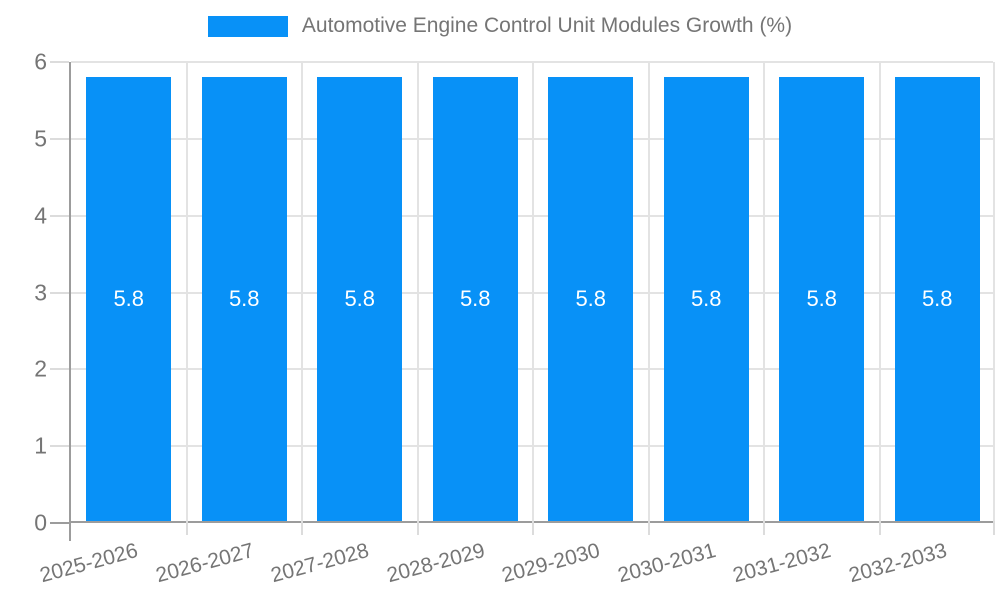 The width and height of the screenshot is (1000, 600). I want to click on y-axis-label: 2, so click(40, 368).